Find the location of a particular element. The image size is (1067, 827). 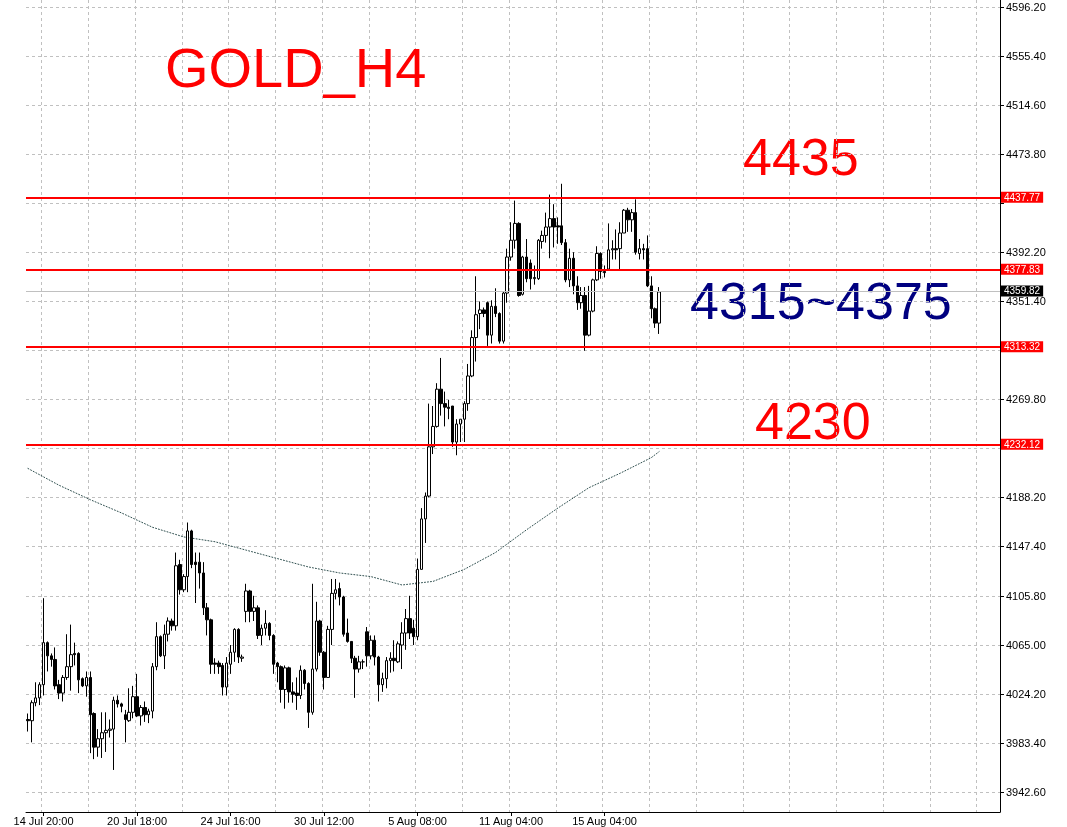

x-tick-label: 30 Jul 12:00 is located at coordinates (324, 820).